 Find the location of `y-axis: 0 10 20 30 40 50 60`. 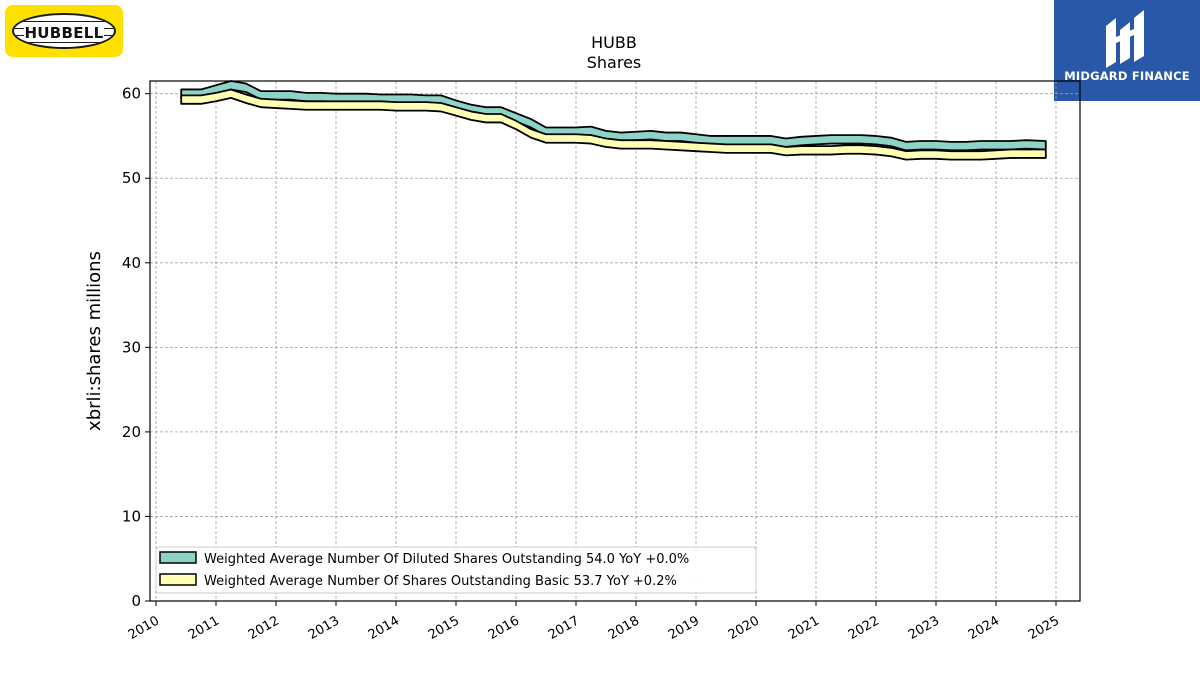

y-axis: 0 10 20 30 40 50 60 is located at coordinates (136, 347).